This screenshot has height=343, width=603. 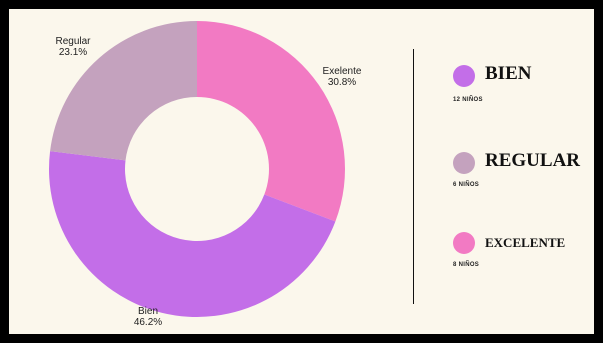 What do you see at coordinates (123, 91) in the screenshot?
I see `slice-regular` at bounding box center [123, 91].